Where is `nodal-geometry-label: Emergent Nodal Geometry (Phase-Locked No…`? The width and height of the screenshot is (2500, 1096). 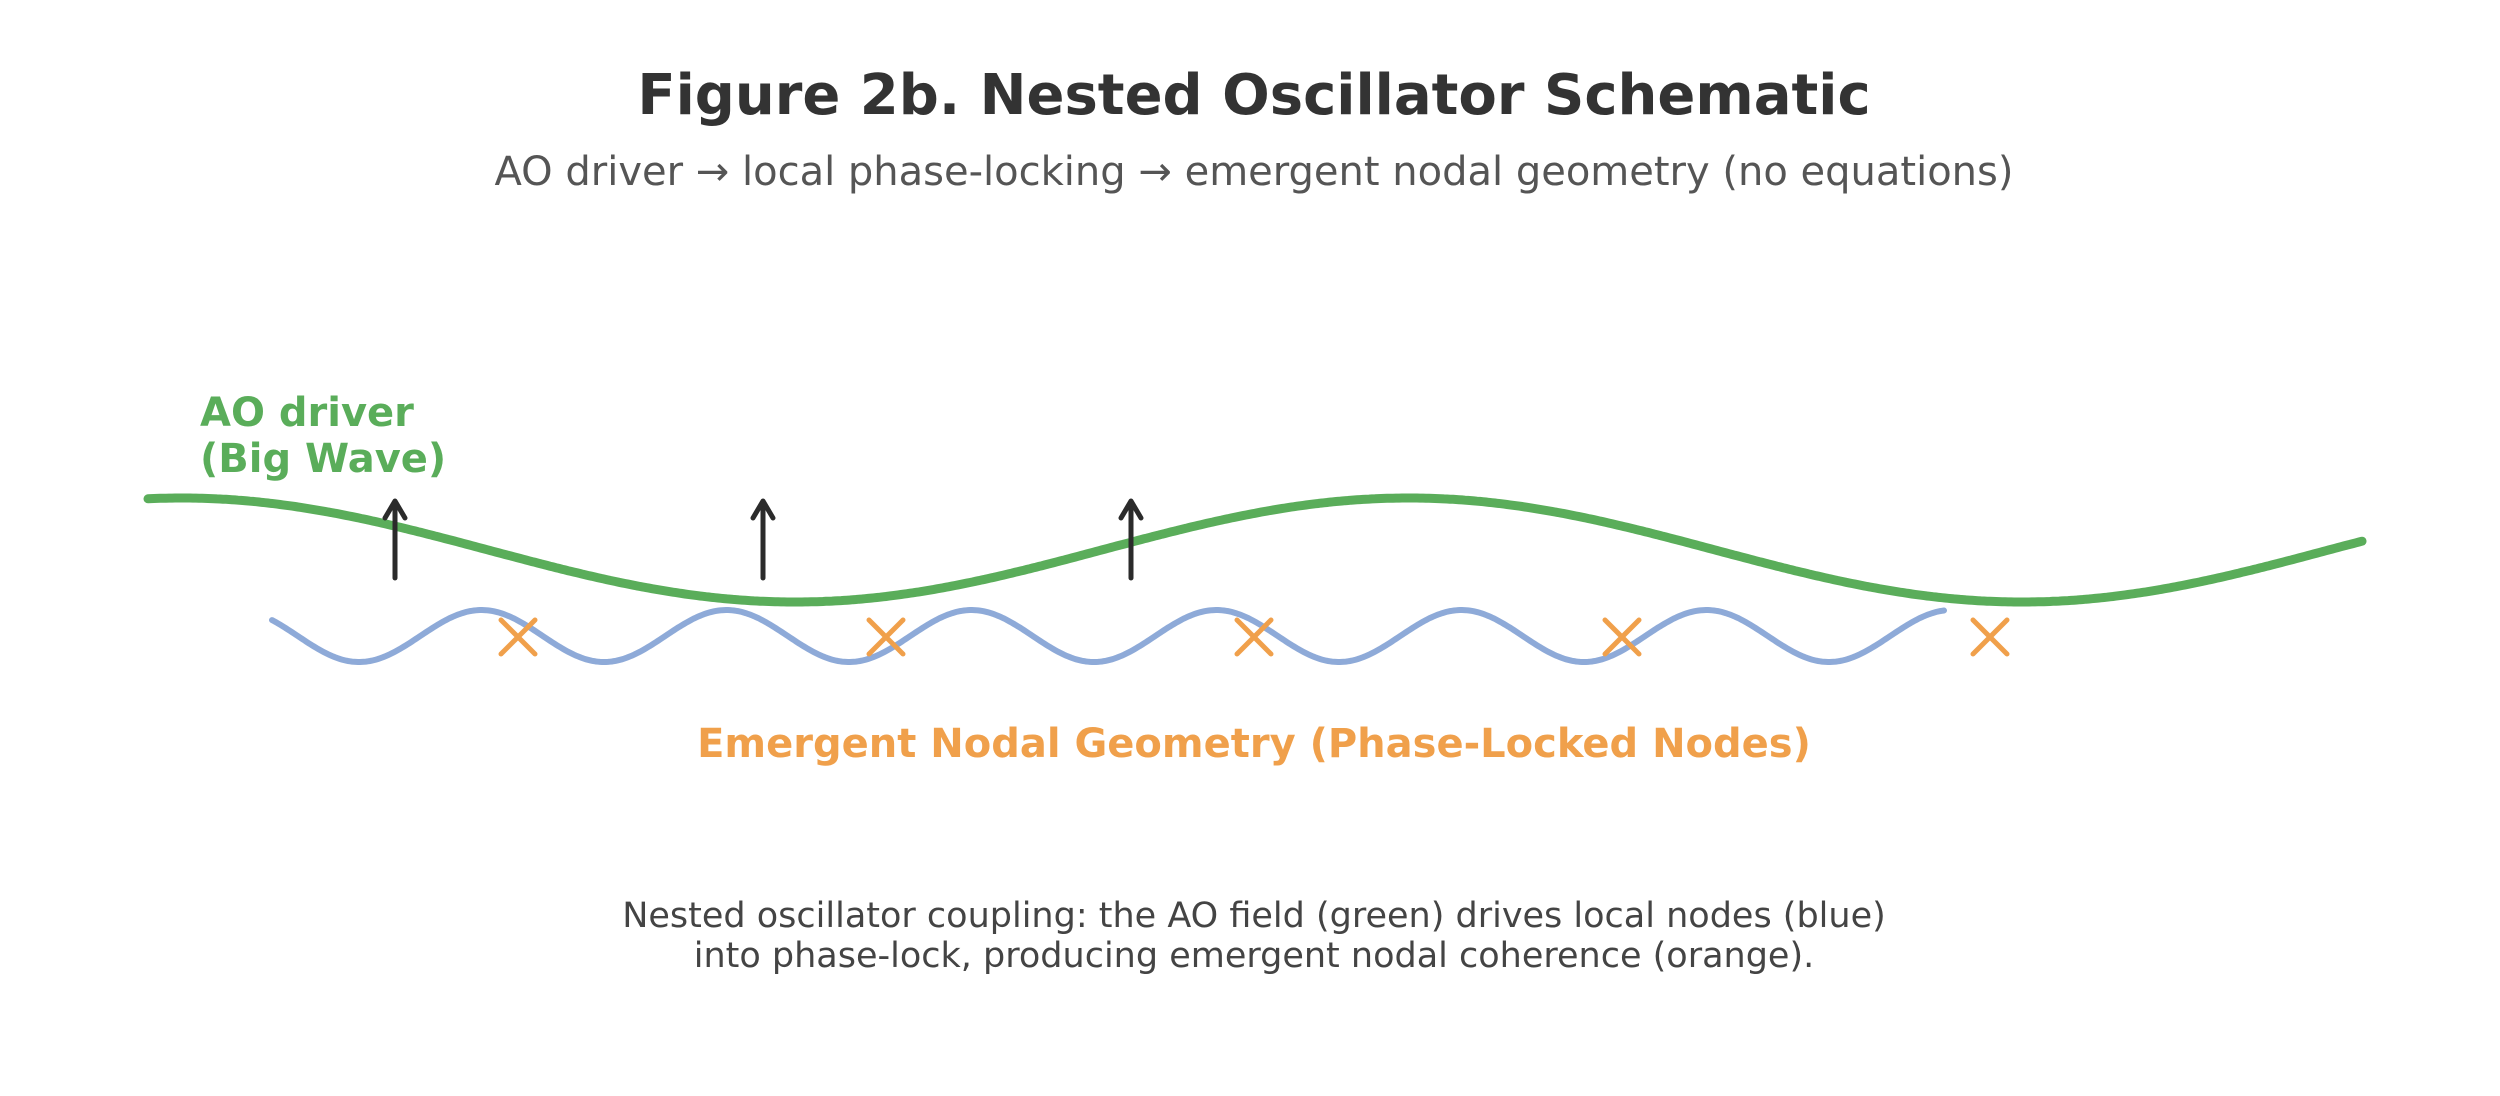 nodal-geometry-label: Emergent Nodal Geometry (Phase-Locked No… is located at coordinates (1254, 744).